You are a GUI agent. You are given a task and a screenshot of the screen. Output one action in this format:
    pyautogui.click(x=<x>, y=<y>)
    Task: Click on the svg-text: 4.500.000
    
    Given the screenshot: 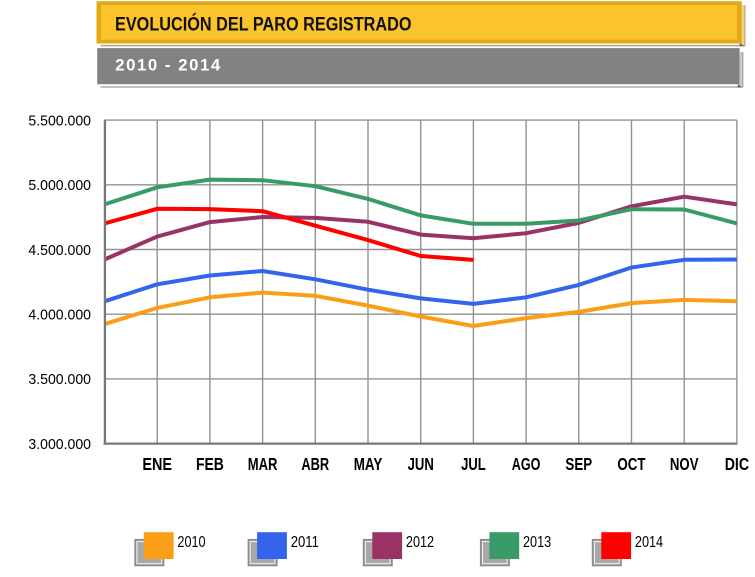 What is the action you would take?
    pyautogui.click(x=59, y=251)
    